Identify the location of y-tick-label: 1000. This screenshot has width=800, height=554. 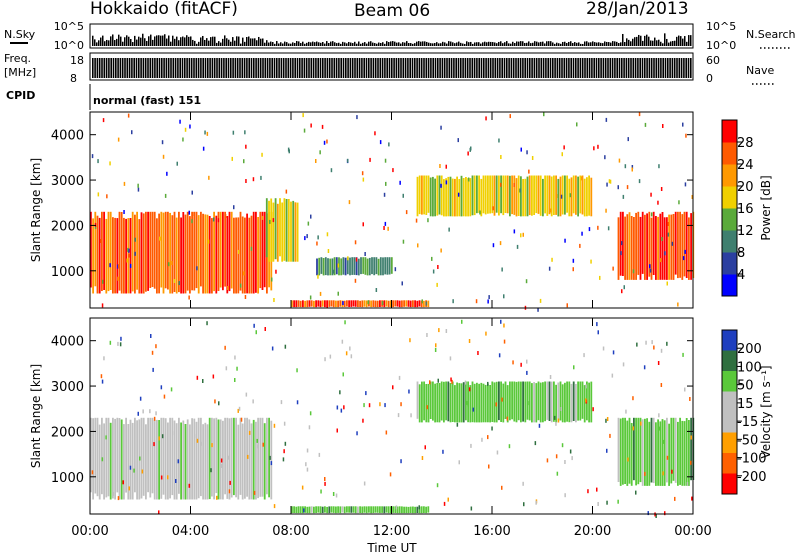
(67, 478).